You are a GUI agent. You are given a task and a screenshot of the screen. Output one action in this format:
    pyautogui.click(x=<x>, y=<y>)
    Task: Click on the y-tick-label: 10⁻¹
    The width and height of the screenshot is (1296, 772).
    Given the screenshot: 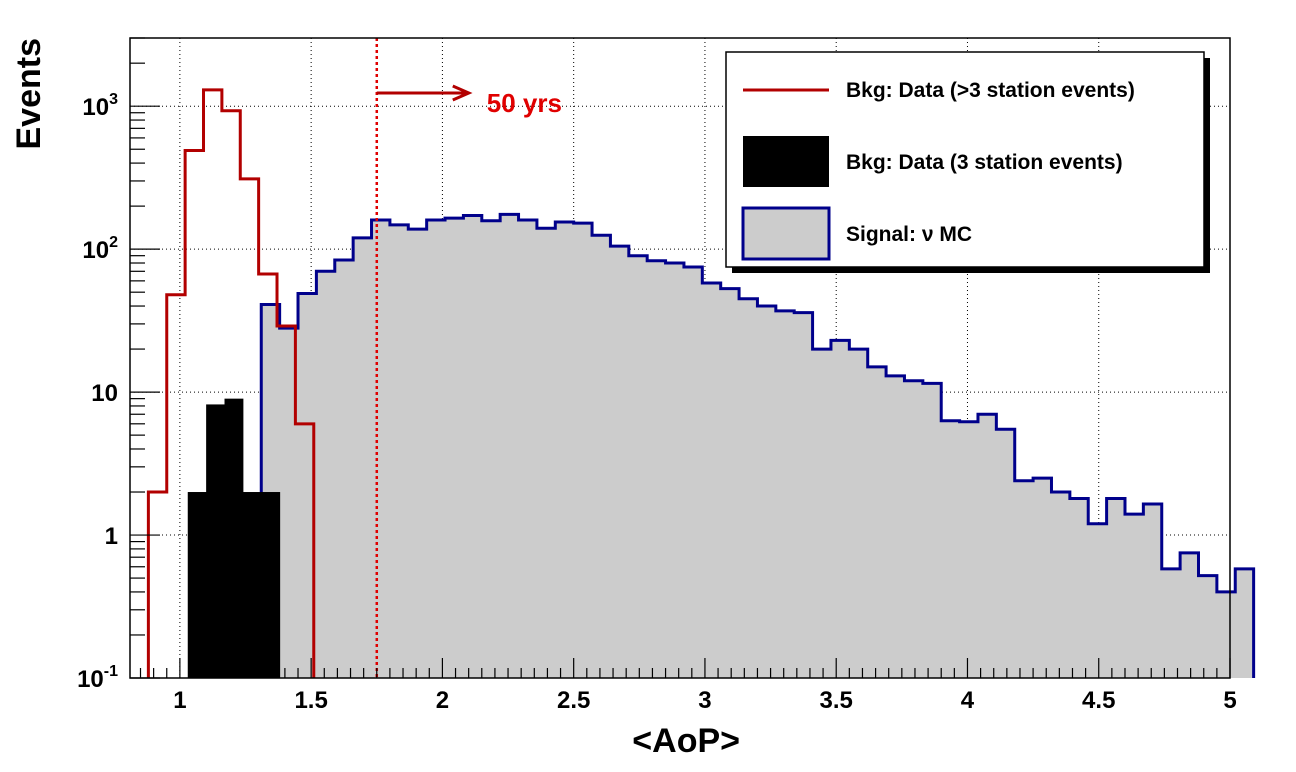 What is the action you would take?
    pyautogui.click(x=97, y=678)
    